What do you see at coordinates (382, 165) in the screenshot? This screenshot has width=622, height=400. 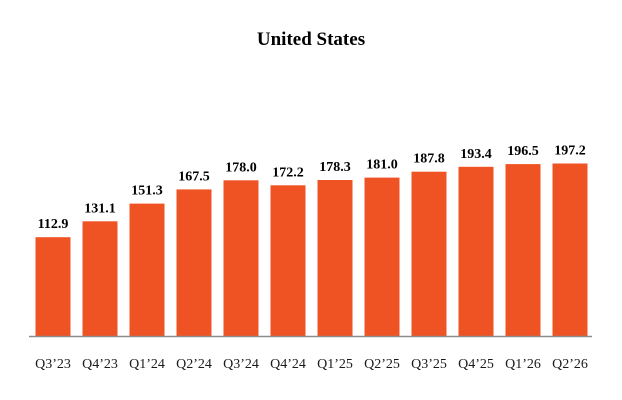 I see `value-label-8: 181.0` at bounding box center [382, 165].